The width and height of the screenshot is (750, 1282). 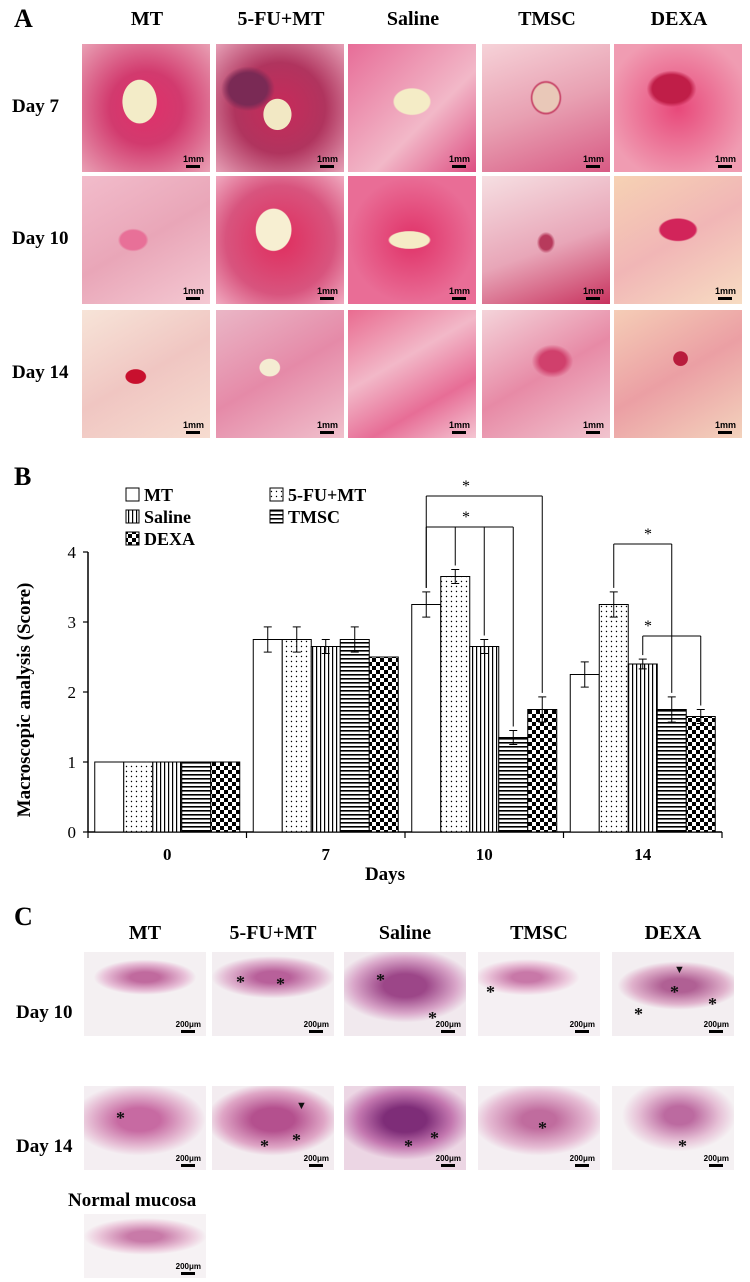 I want to click on panel-a-row-label: Day 7, so click(x=35, y=106).